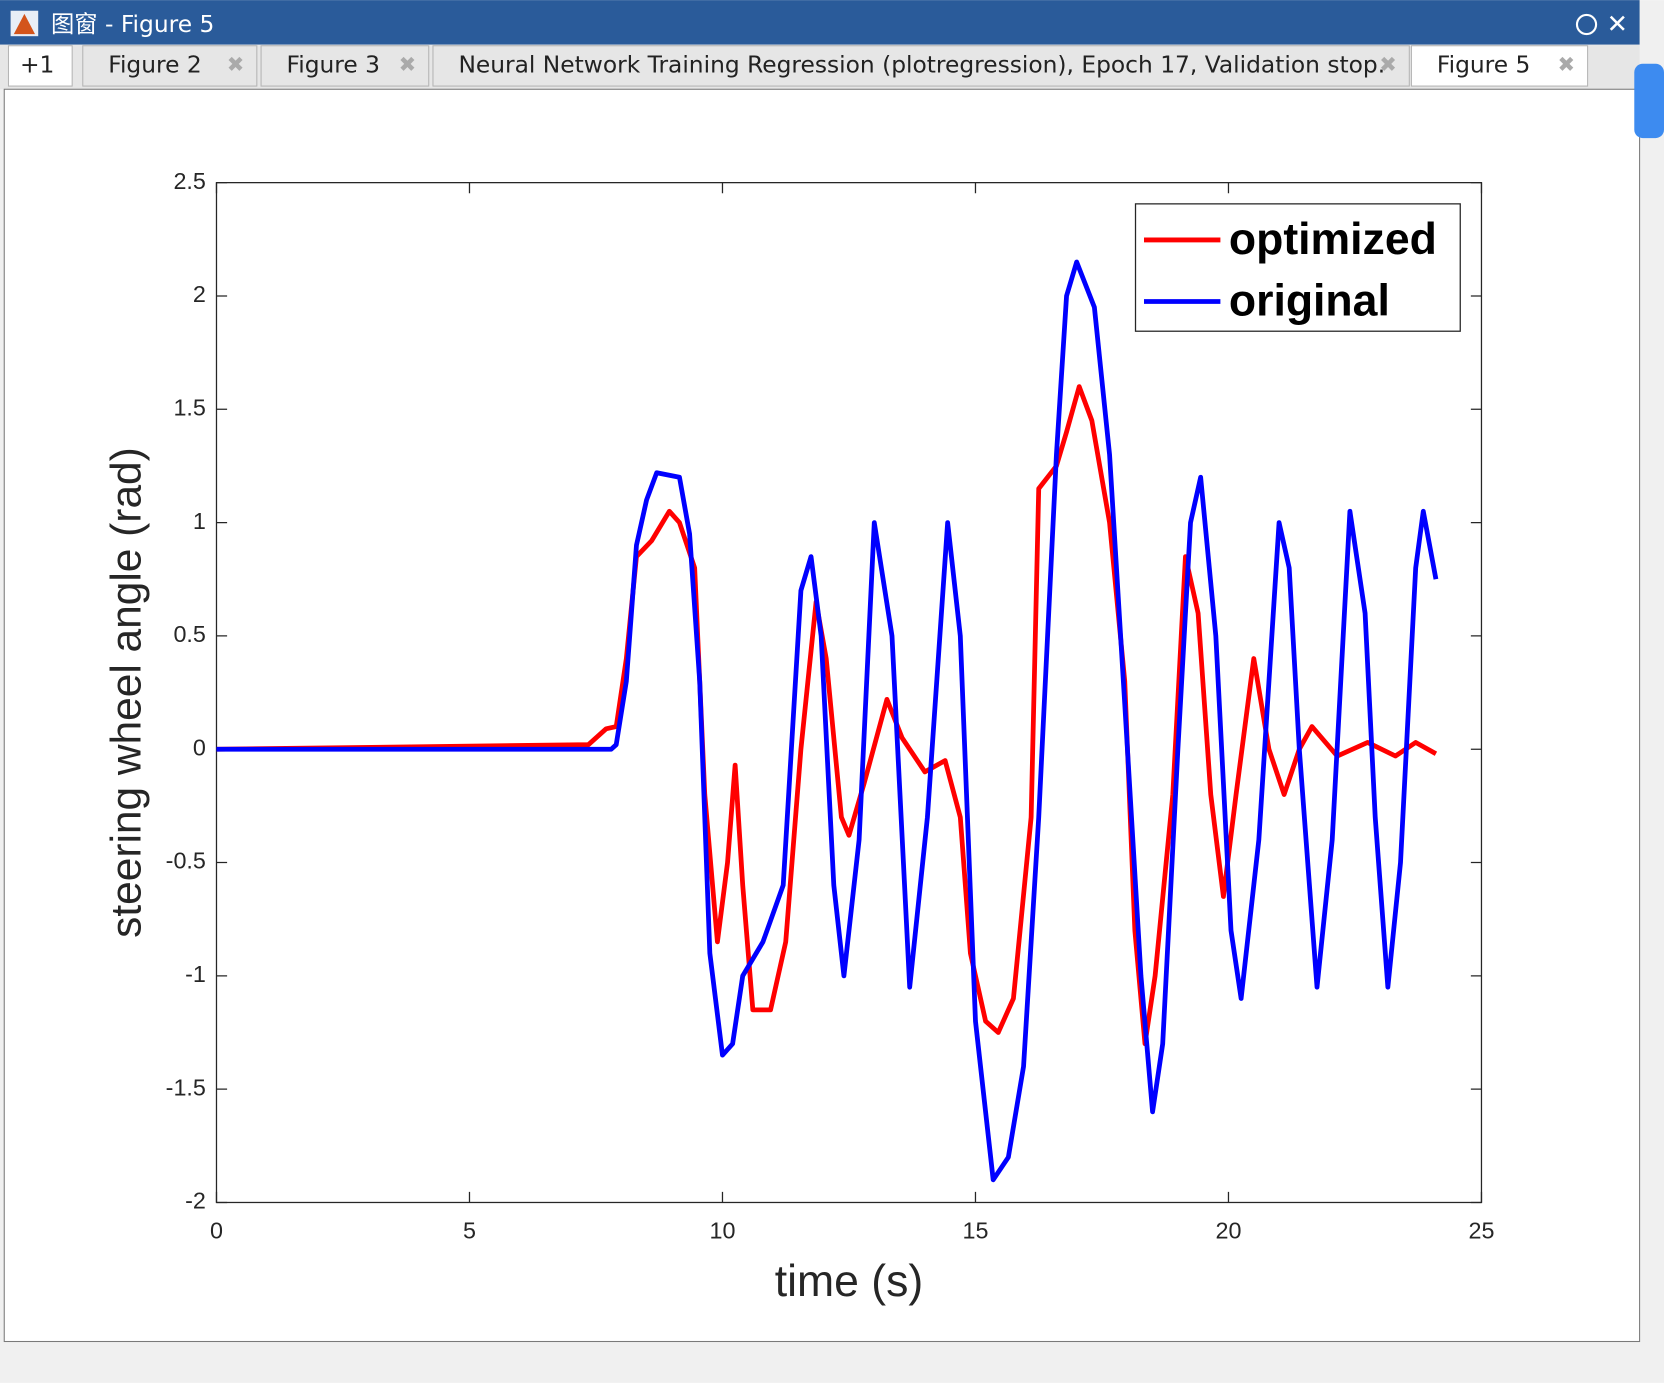 The width and height of the screenshot is (1664, 1388). Describe the element at coordinates (216, 1230) in the screenshot. I see `x-tick-label: 0` at that location.